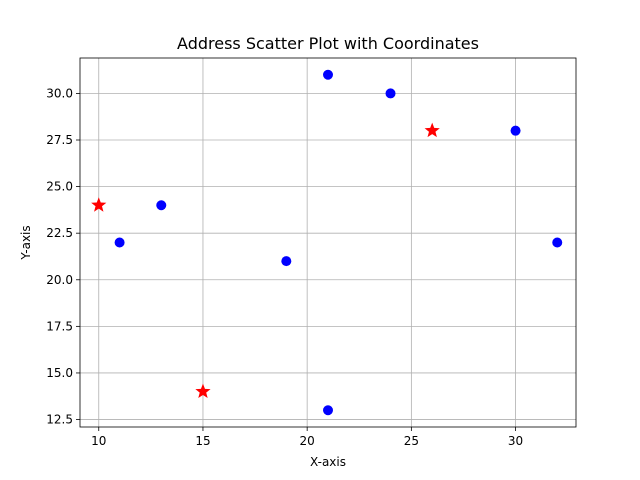 The height and width of the screenshot is (480, 640). What do you see at coordinates (307, 441) in the screenshot?
I see `x-tick-label: 20` at bounding box center [307, 441].